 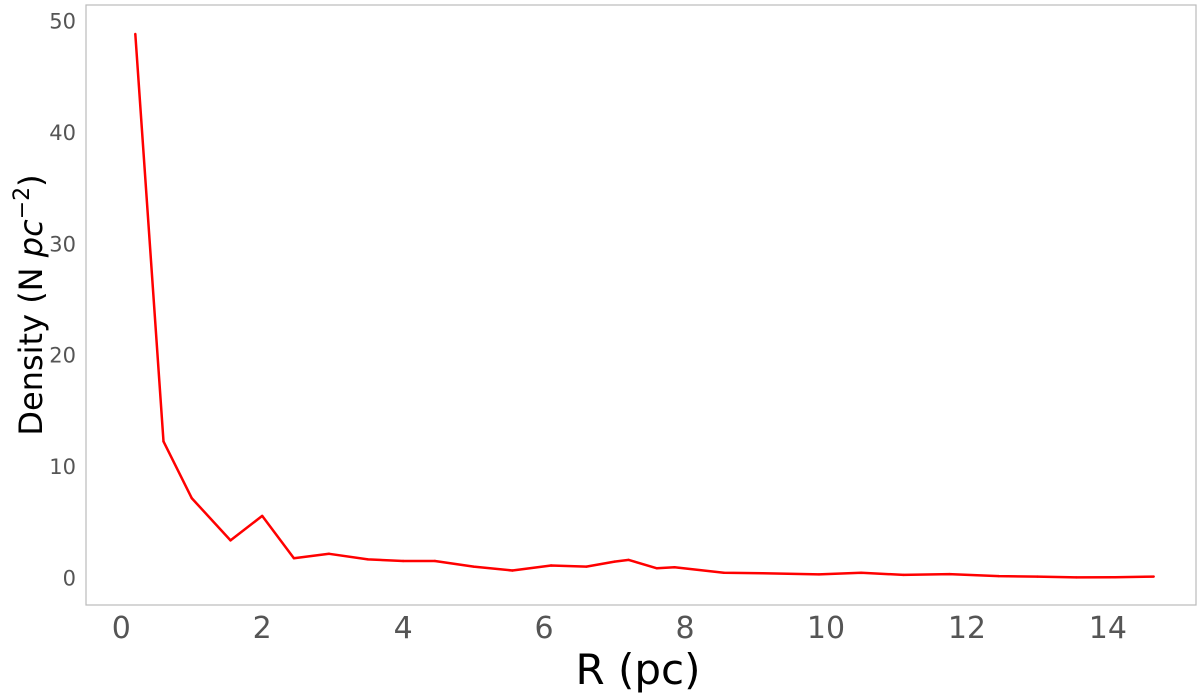 What do you see at coordinates (1108, 628) in the screenshot?
I see `x-tick-label: 14` at bounding box center [1108, 628].